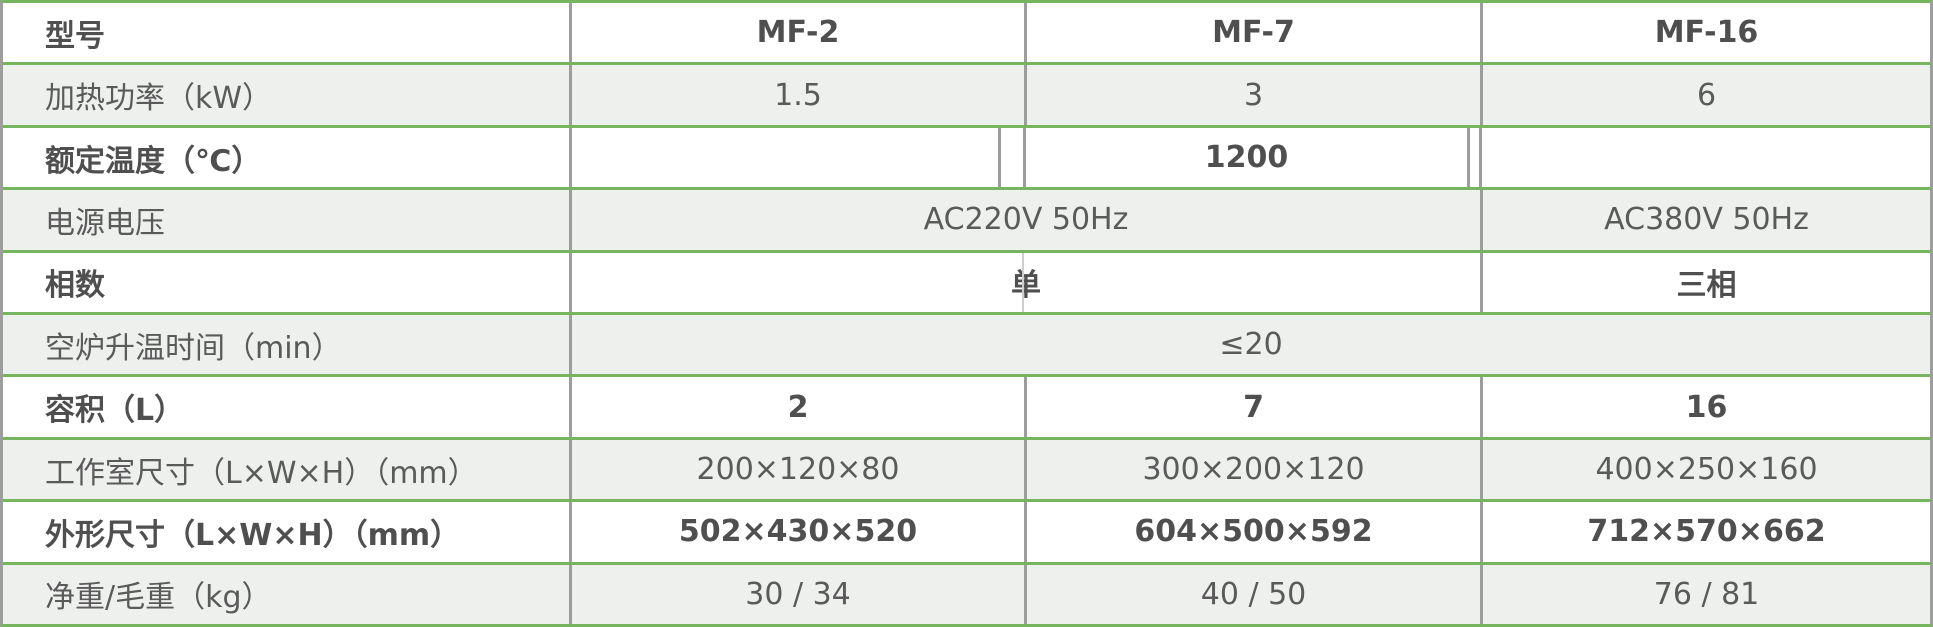  What do you see at coordinates (1252, 33) in the screenshot?
I see `model-value-mf7: MF-7` at bounding box center [1252, 33].